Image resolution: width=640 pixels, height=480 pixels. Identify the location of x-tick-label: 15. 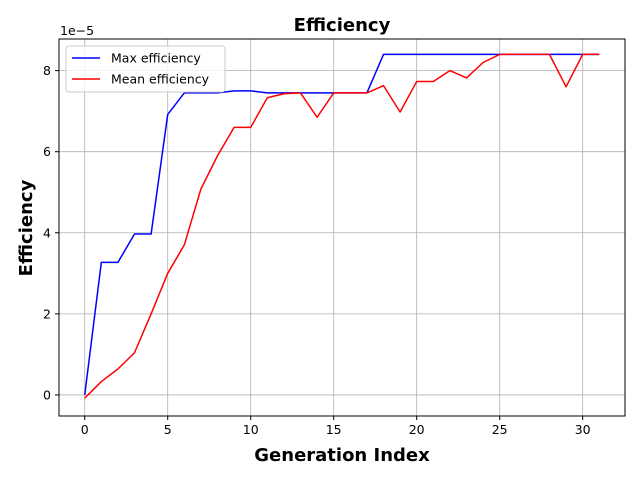
(334, 429).